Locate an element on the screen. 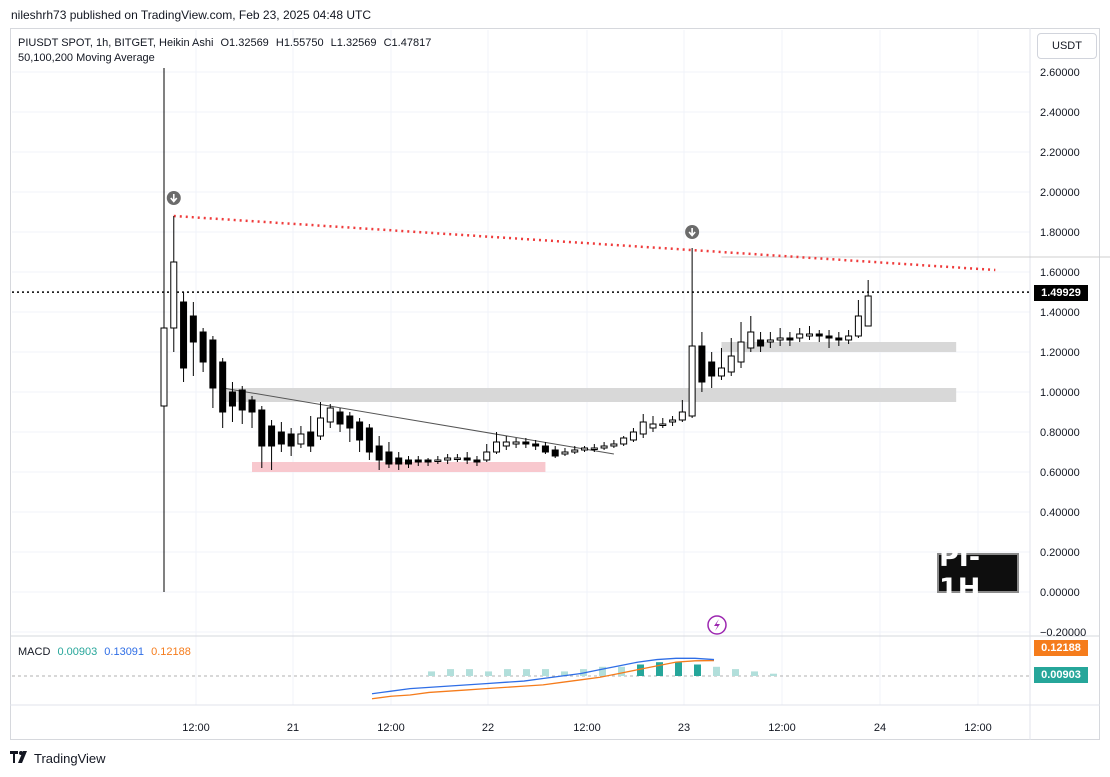  alert-bolt is located at coordinates (717, 625).